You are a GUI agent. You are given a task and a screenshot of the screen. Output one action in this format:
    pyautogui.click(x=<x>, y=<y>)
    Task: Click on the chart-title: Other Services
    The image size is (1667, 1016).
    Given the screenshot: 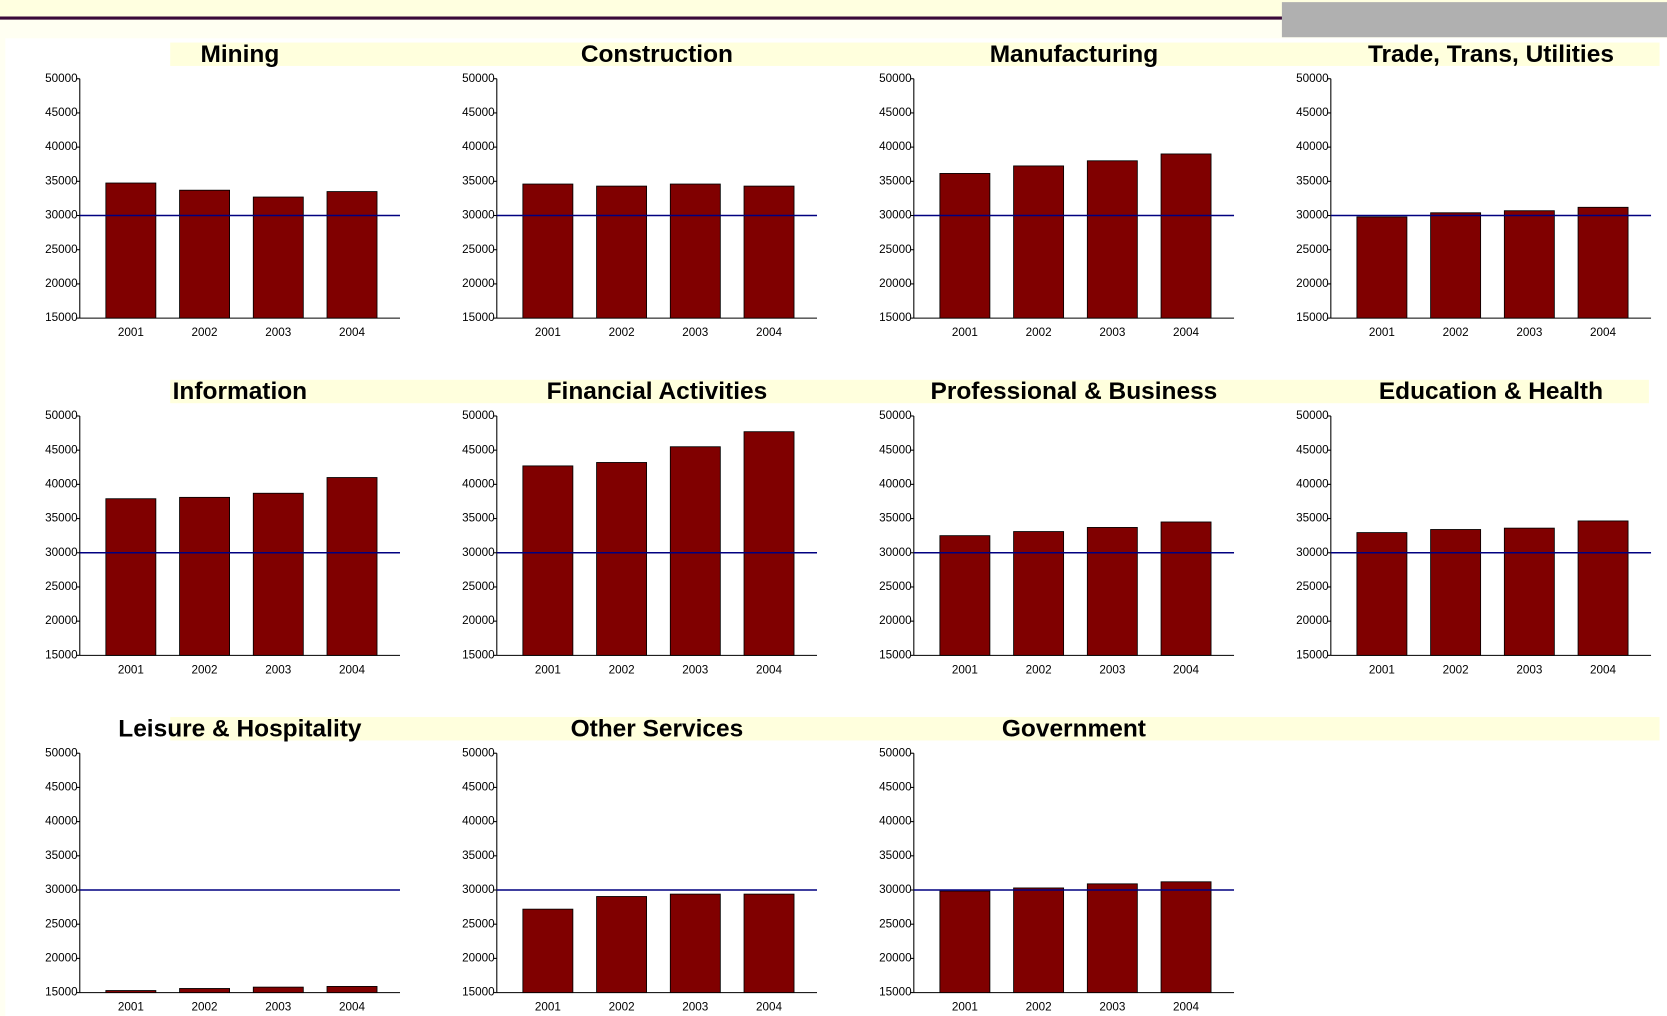 What is the action you would take?
    pyautogui.click(x=657, y=728)
    